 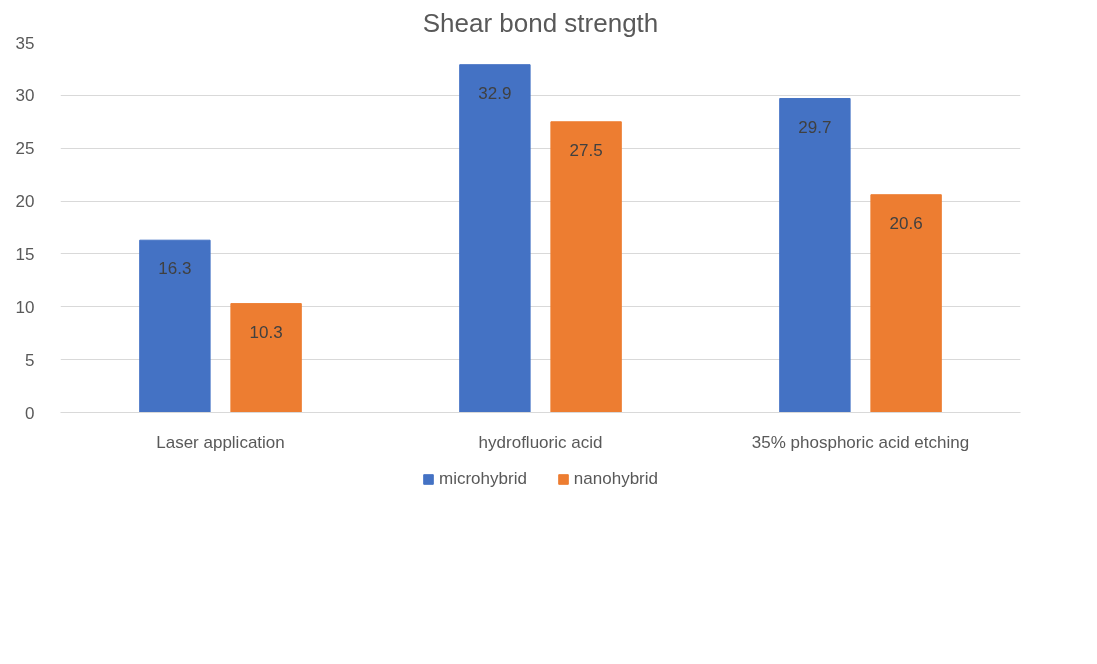 I want to click on y-tick-label: 0, so click(x=30, y=413).